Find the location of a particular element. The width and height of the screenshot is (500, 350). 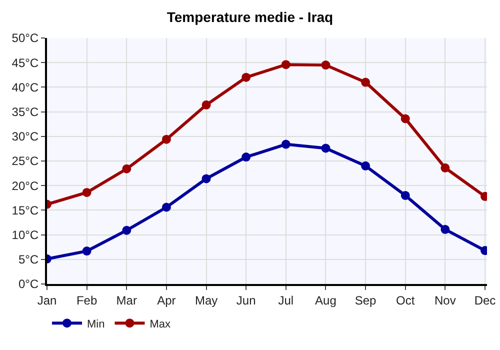

legend-label: Max is located at coordinates (161, 324).